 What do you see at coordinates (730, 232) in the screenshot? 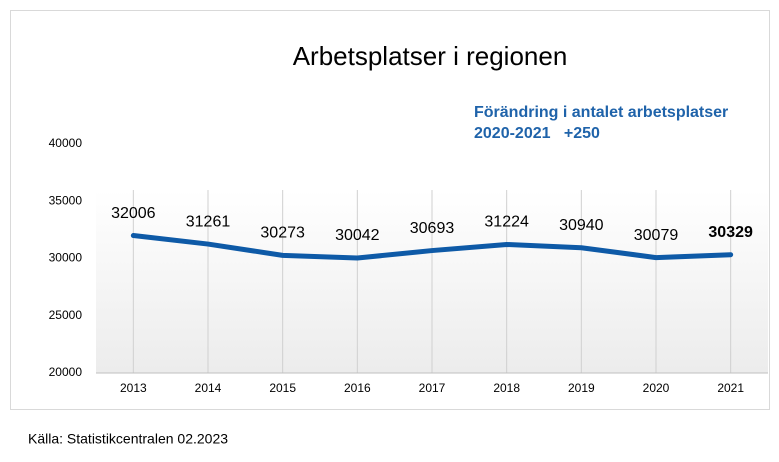
I see `data-label: 30329` at bounding box center [730, 232].